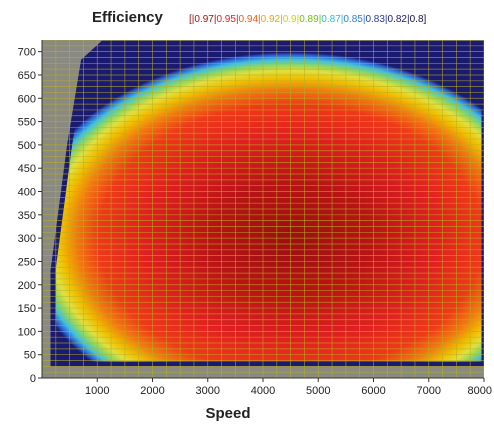  I want to click on legend-entry: 0.82, so click(398, 19).